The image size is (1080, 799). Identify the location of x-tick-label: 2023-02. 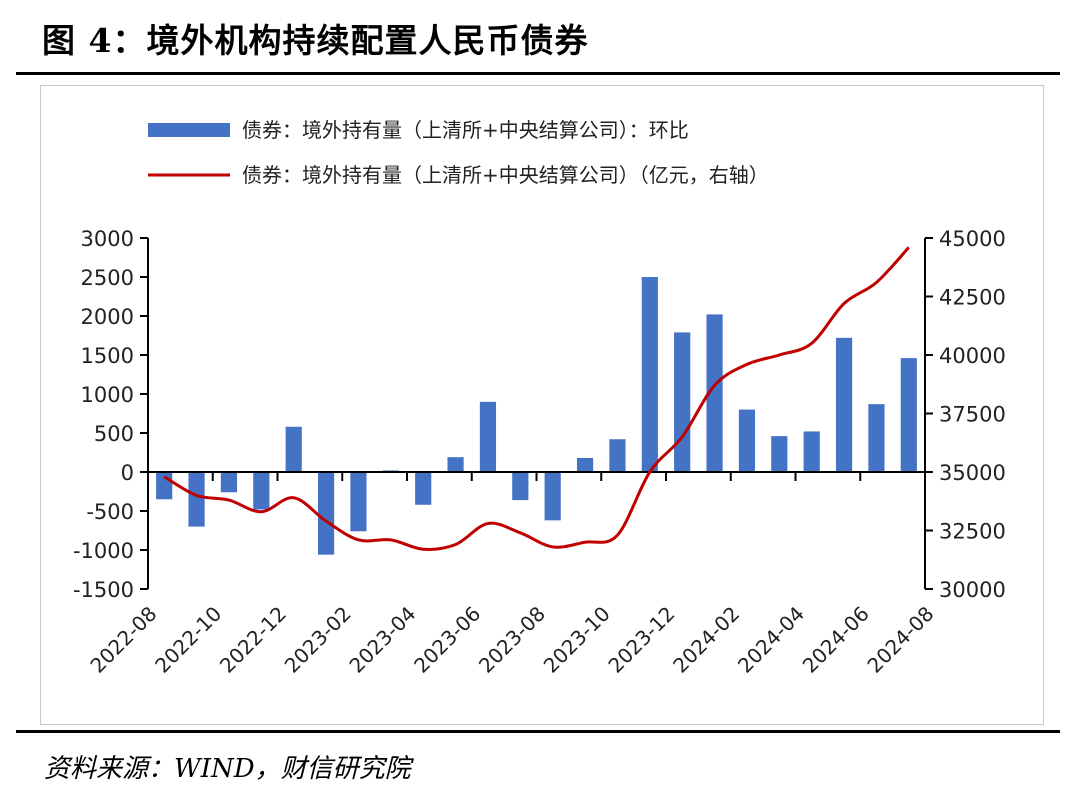
(318, 640).